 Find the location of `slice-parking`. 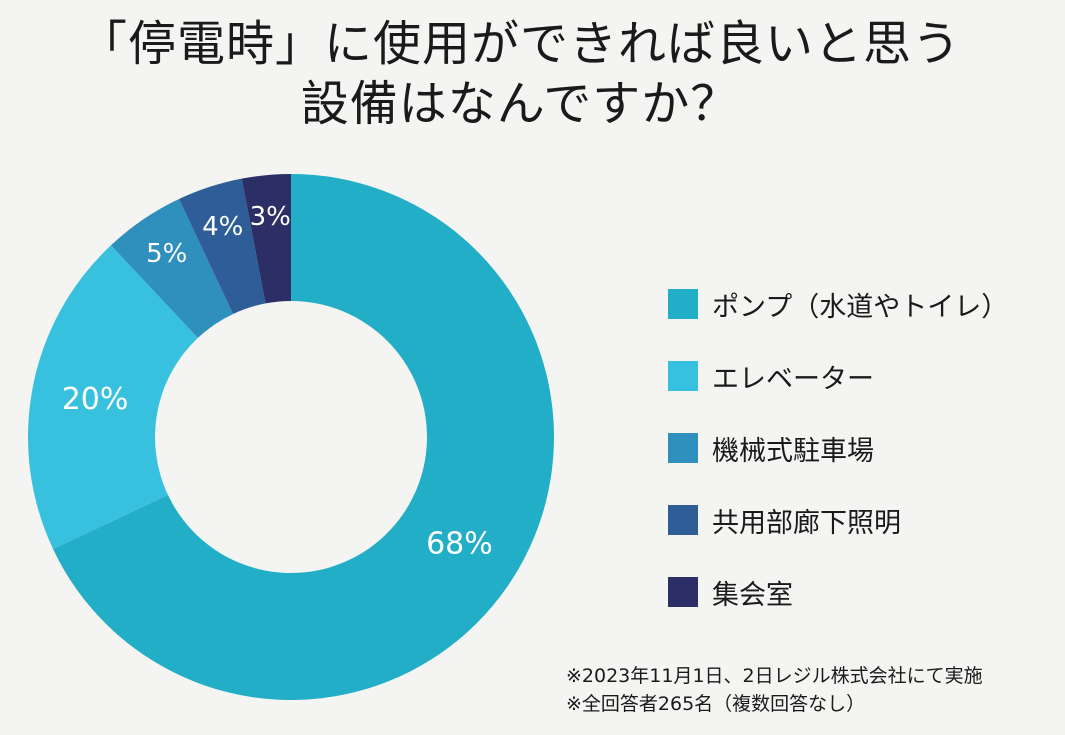

slice-parking is located at coordinates (172, 268).